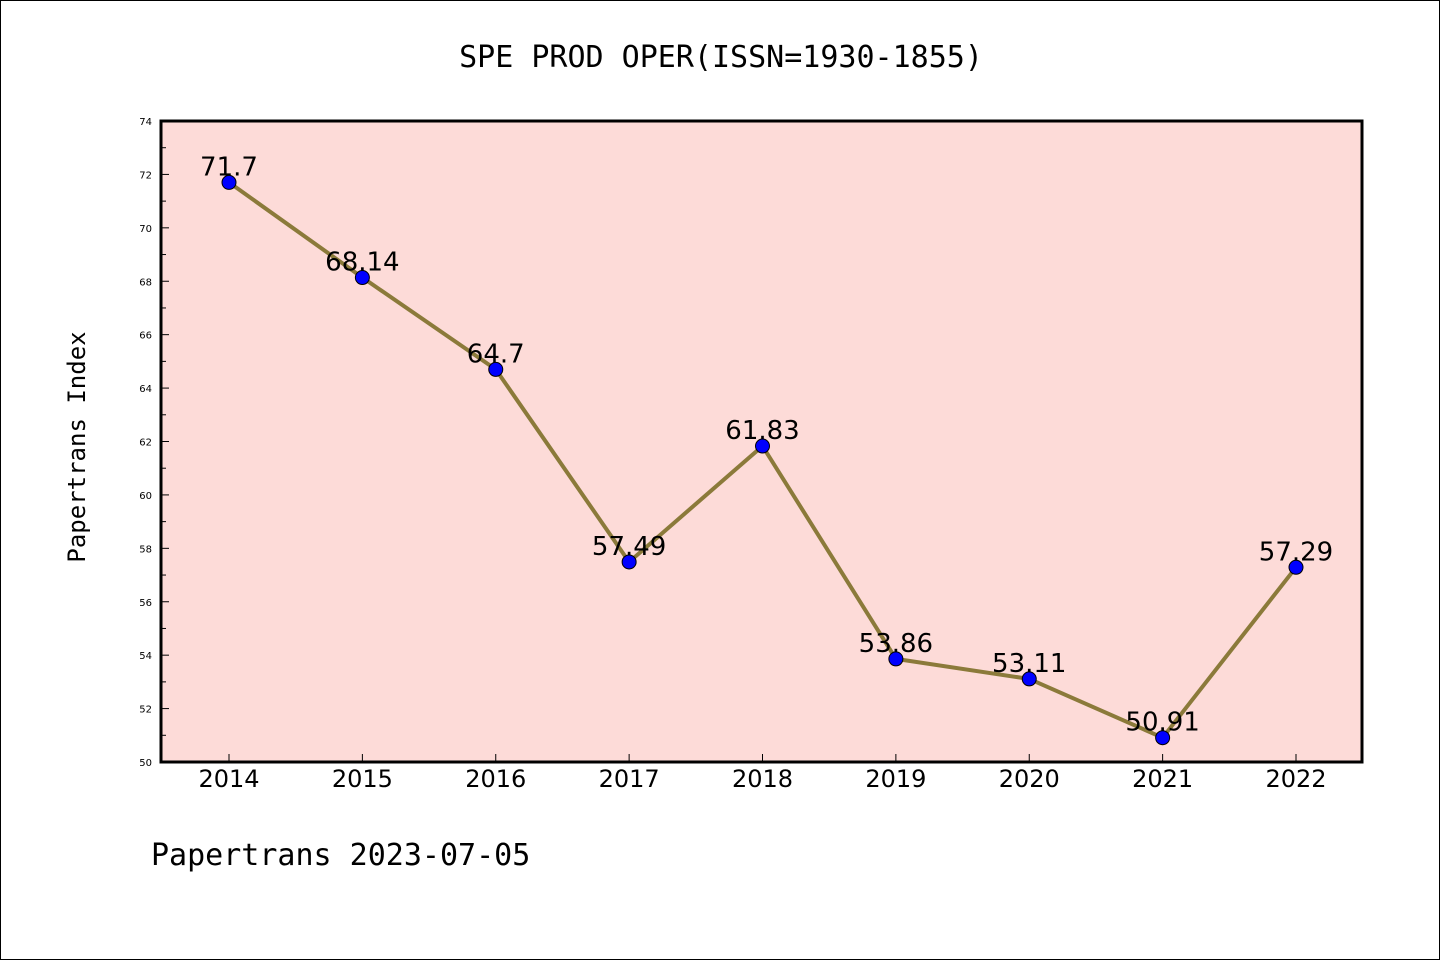 This screenshot has height=961, width=1440. I want to click on data-label: 71.7, so click(229, 167).